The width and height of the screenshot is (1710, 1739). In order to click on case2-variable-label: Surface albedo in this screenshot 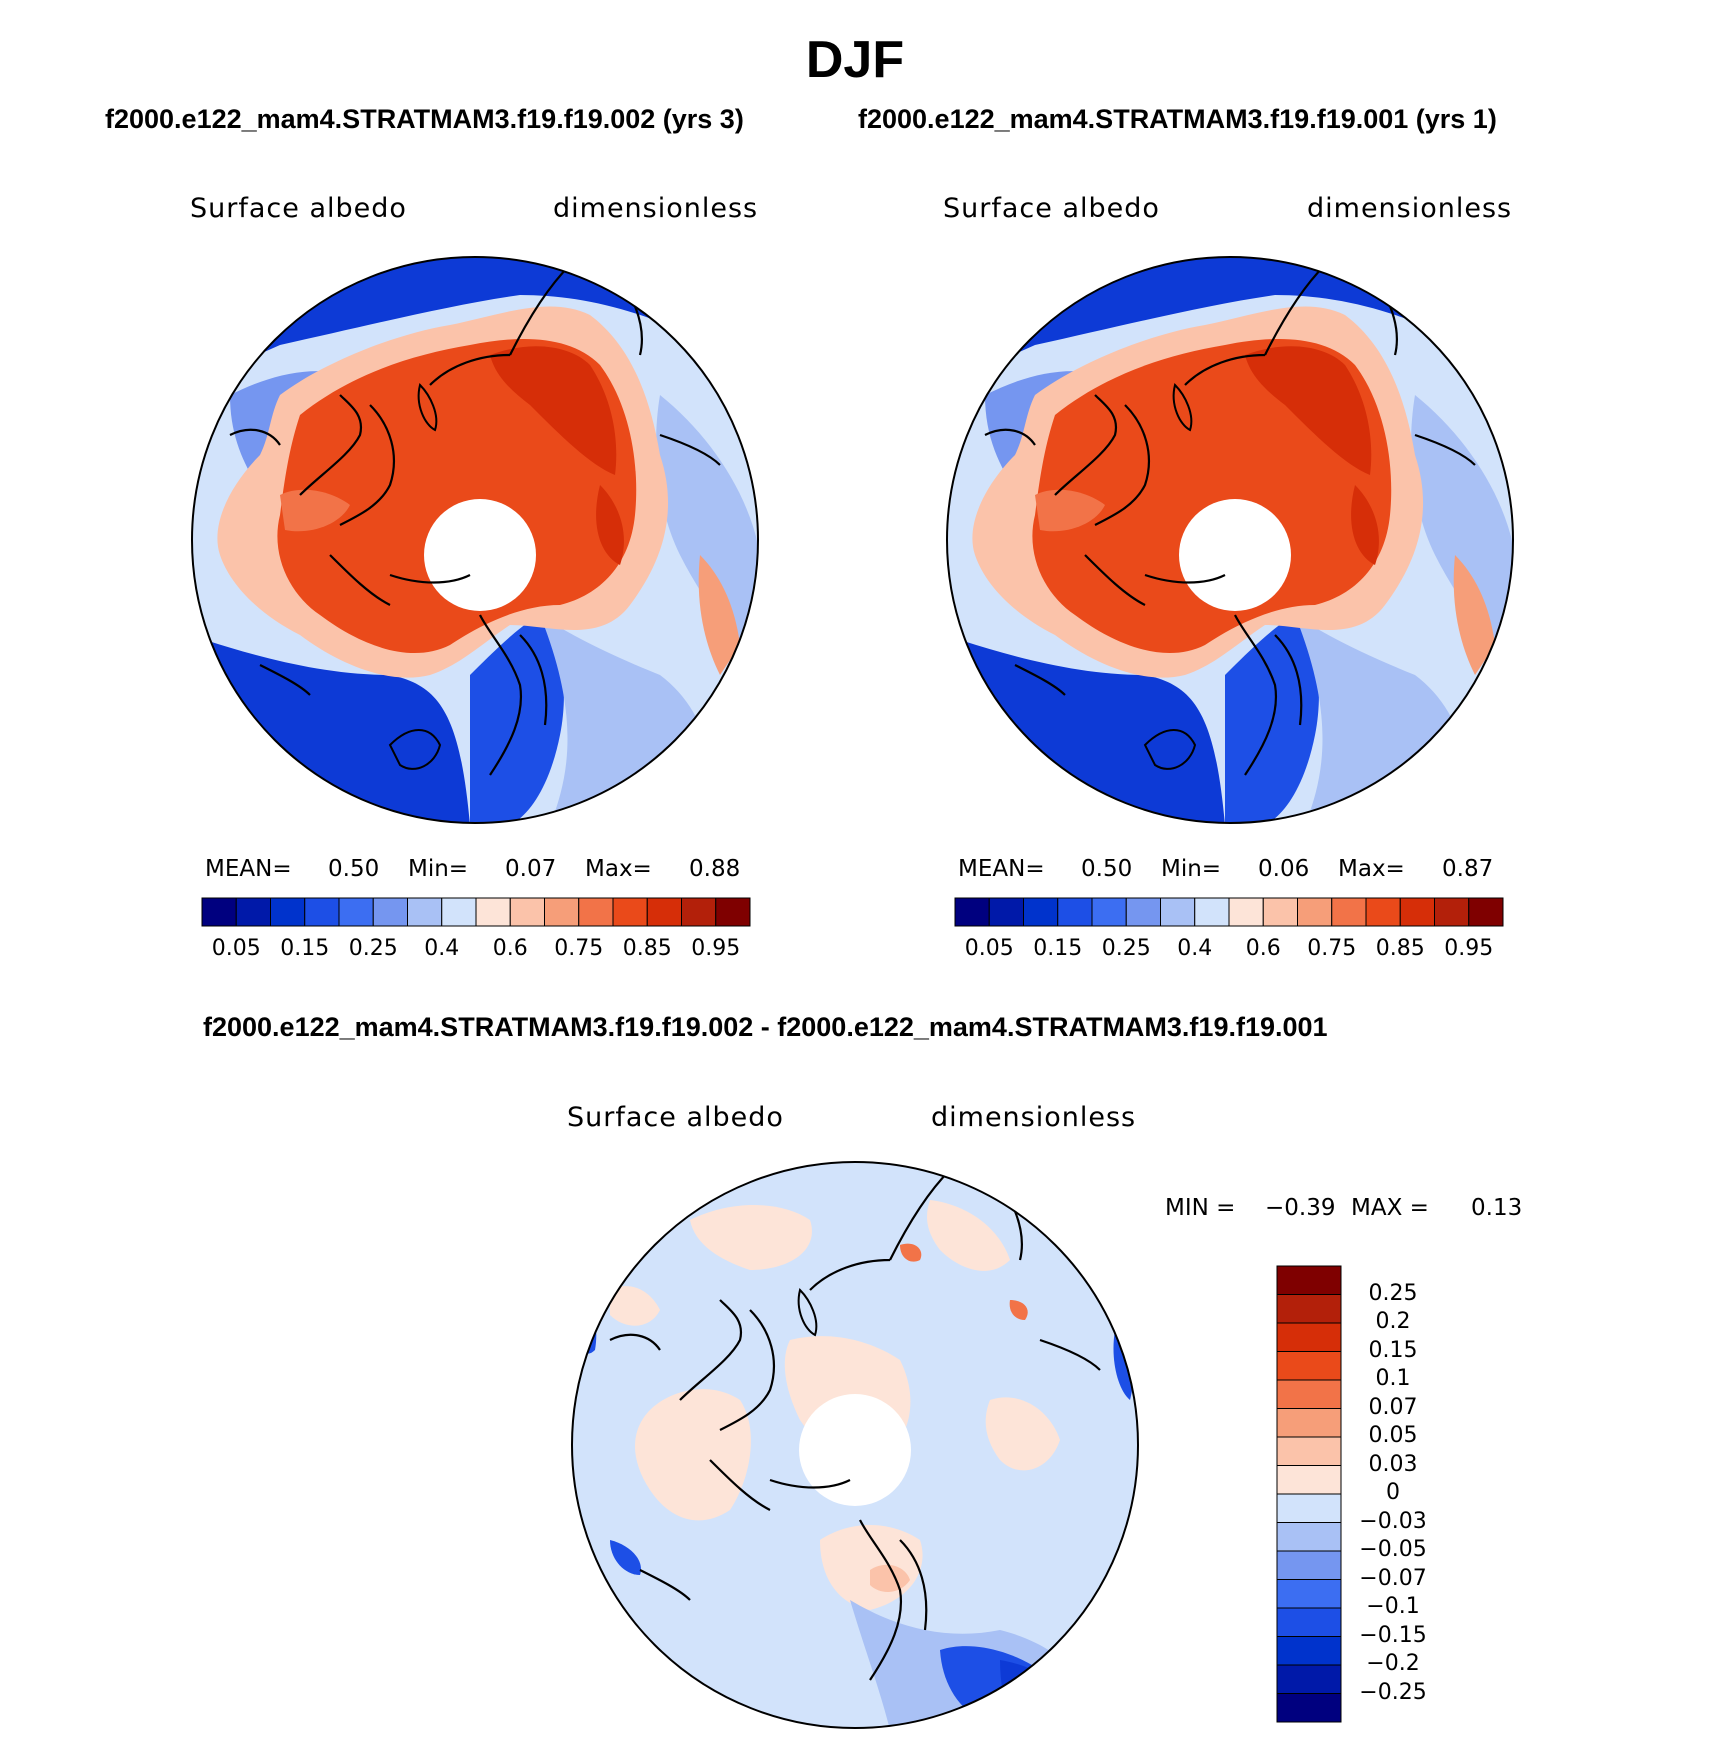, I will do `click(1051, 208)`.